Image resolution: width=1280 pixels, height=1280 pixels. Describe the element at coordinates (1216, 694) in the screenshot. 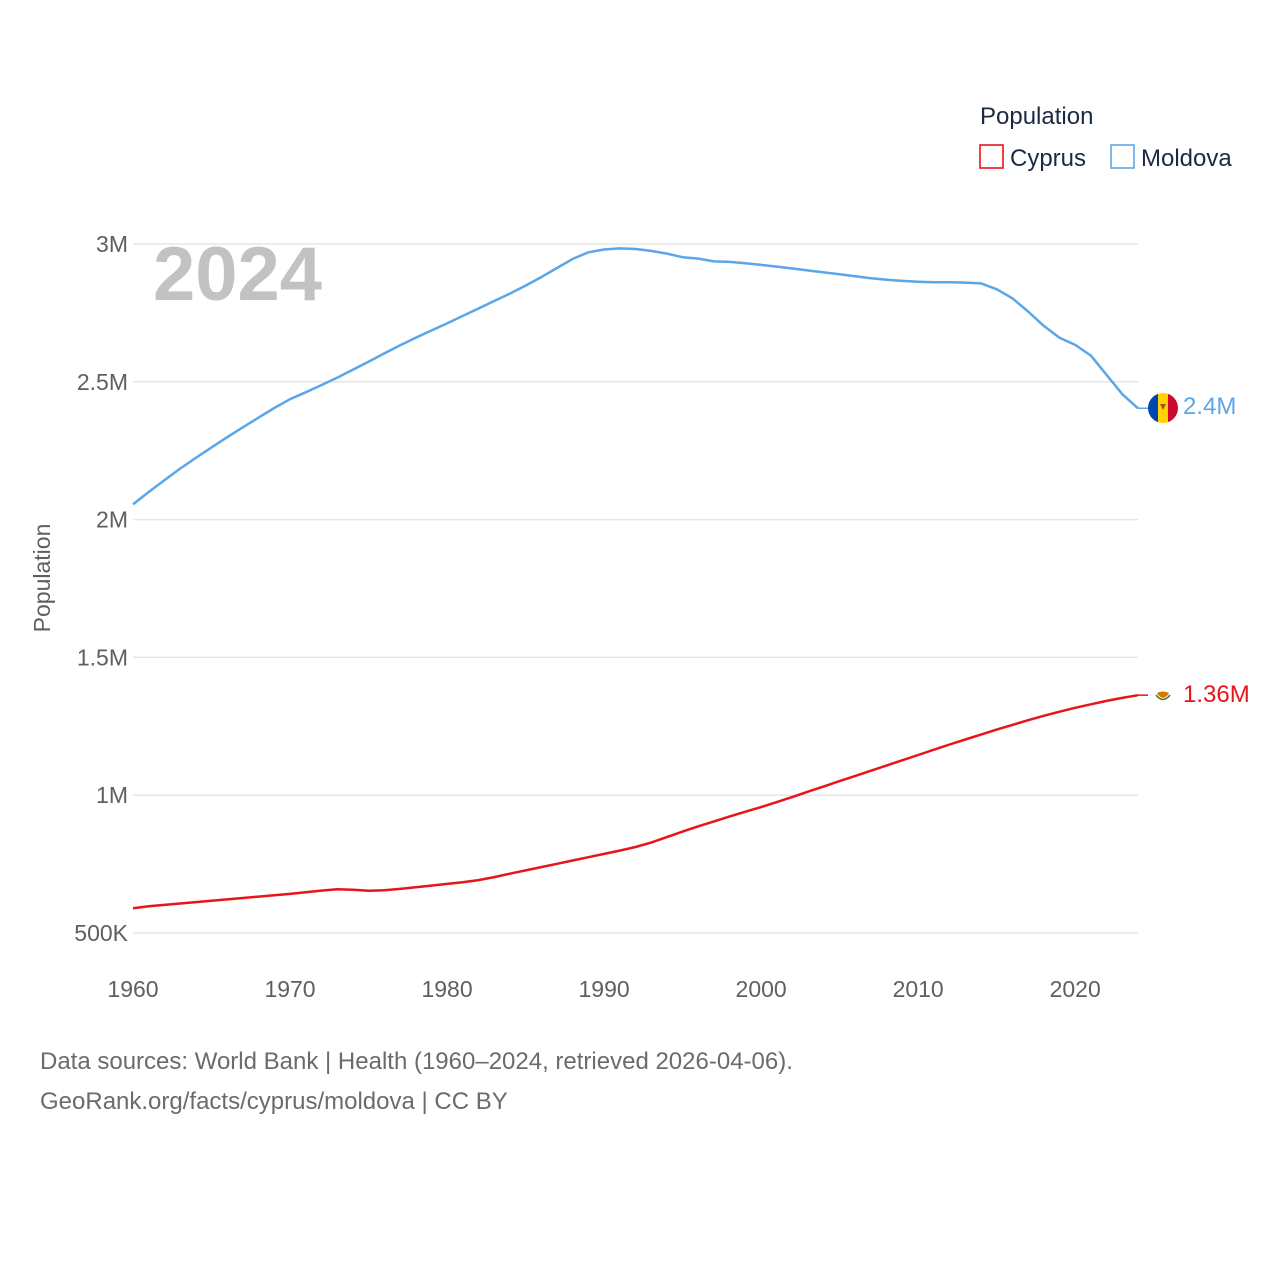

I see `cyprus-end-value: 1.36M` at that location.